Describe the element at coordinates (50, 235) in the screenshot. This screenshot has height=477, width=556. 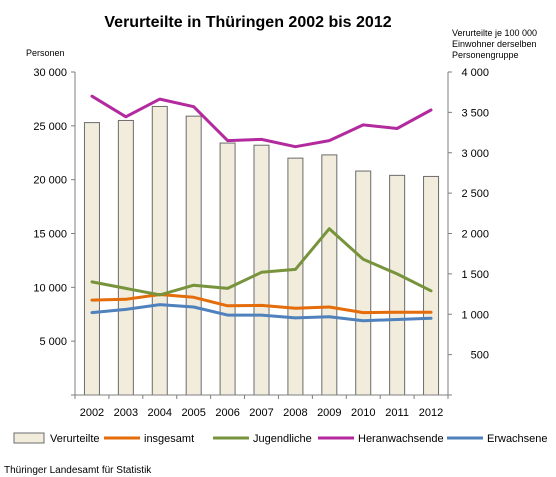
I see `y-tick-label-left: 15 000` at that location.